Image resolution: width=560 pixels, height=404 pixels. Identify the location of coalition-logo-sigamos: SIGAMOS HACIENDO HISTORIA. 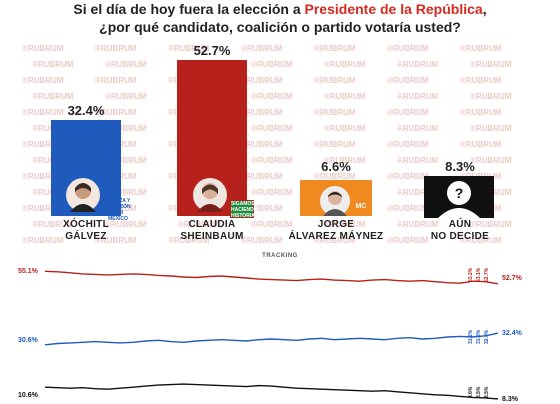
(244, 209).